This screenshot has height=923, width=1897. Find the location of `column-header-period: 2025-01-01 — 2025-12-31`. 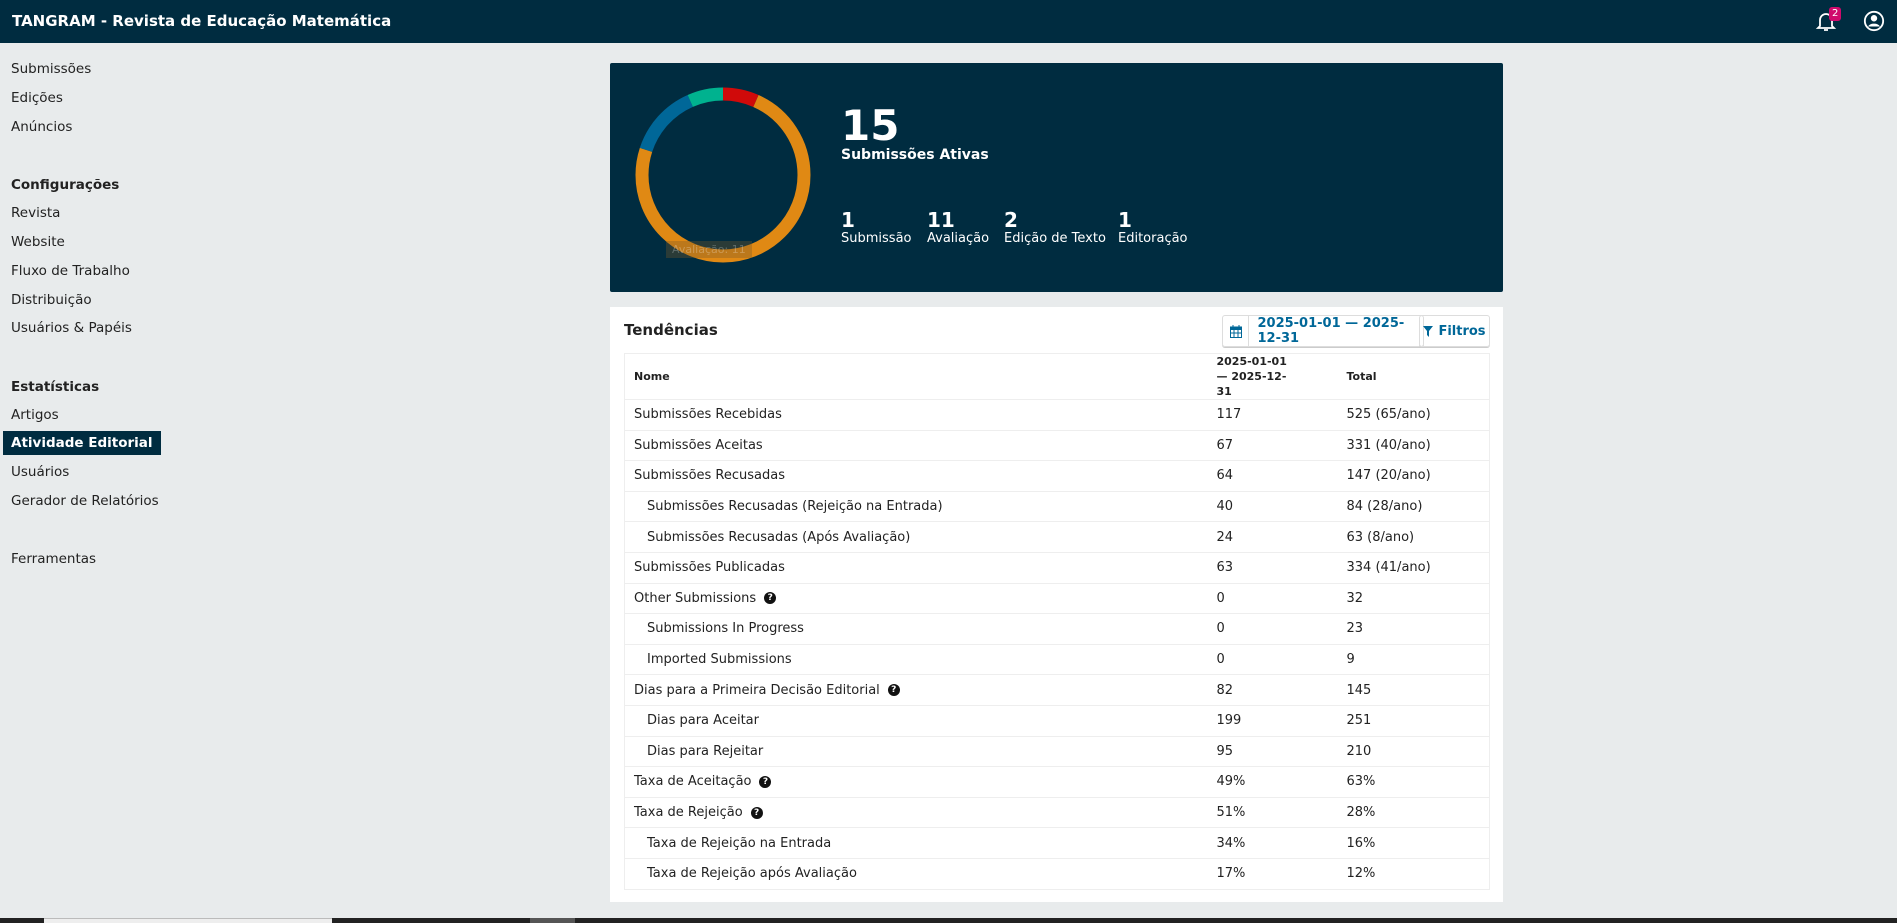

column-header-period: 2025-01-01 — 2025-12-31 is located at coordinates (1272, 376).